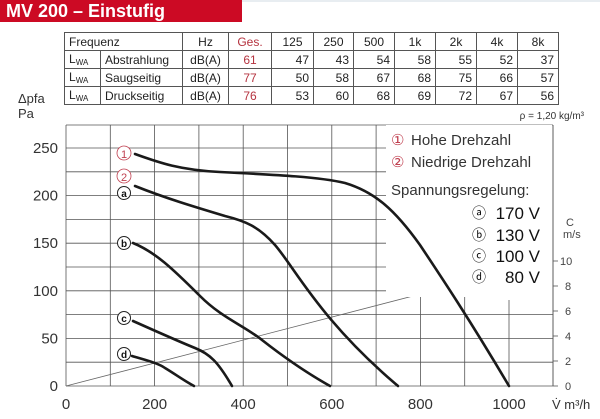  What do you see at coordinates (518, 235) in the screenshot?
I see `legend-label-130v: 130 V` at bounding box center [518, 235].